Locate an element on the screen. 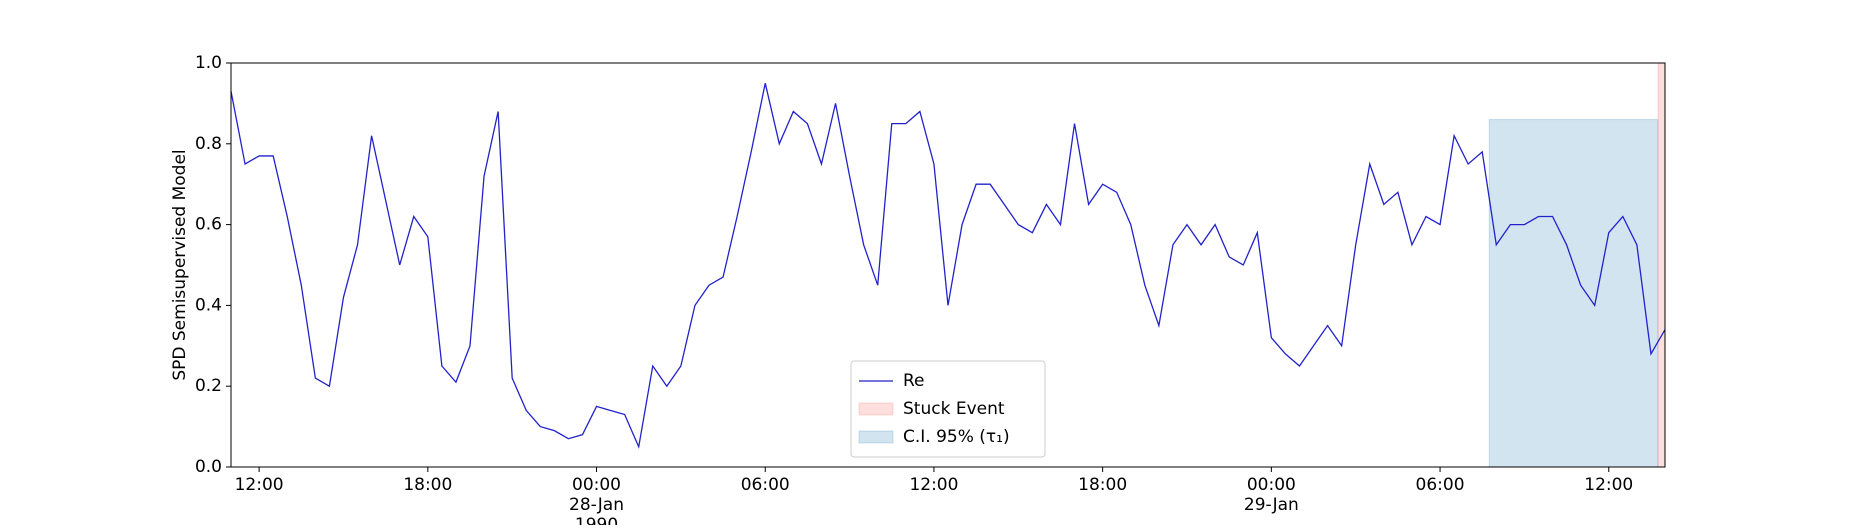 This screenshot has width=1850, height=525. y-tick-label: 0.6 is located at coordinates (208, 225).